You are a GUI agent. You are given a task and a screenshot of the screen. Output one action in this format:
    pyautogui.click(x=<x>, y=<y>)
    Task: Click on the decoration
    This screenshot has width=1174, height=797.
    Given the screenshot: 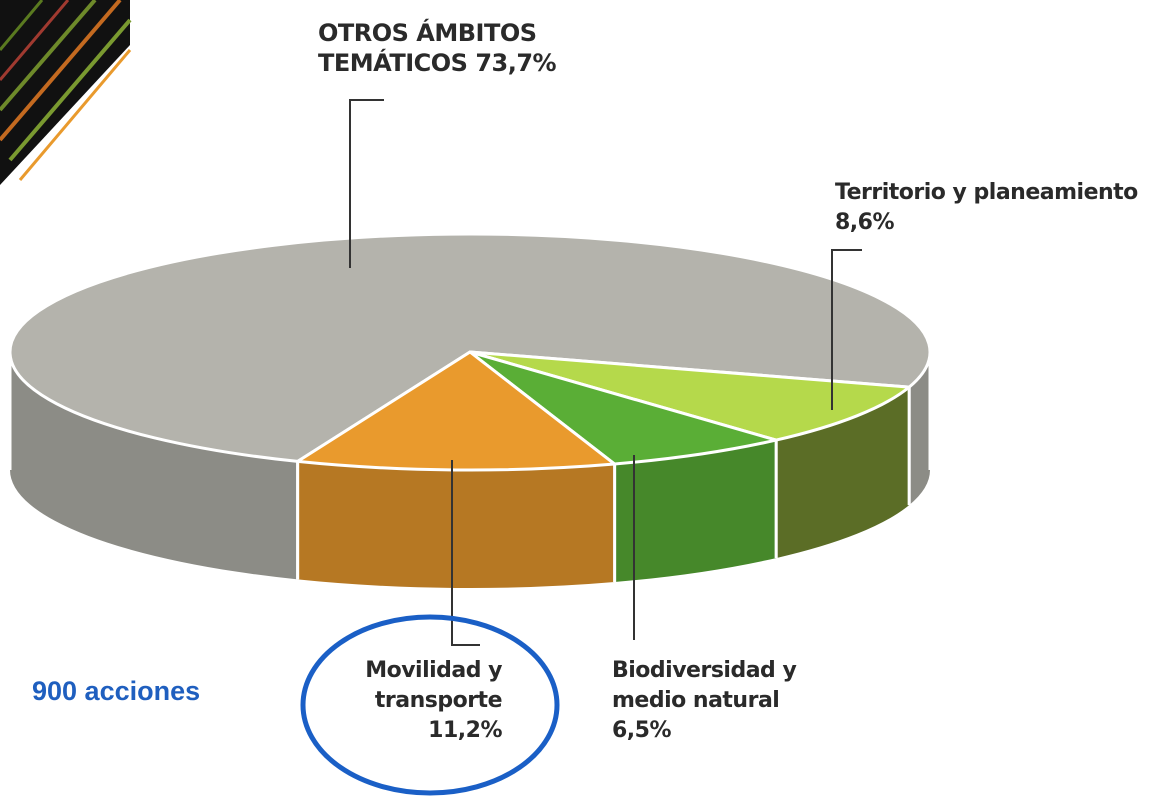 What is the action you would take?
    pyautogui.click(x=66, y=92)
    